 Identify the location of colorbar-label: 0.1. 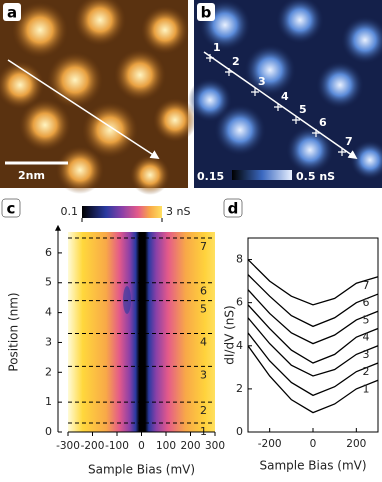
(70, 211).